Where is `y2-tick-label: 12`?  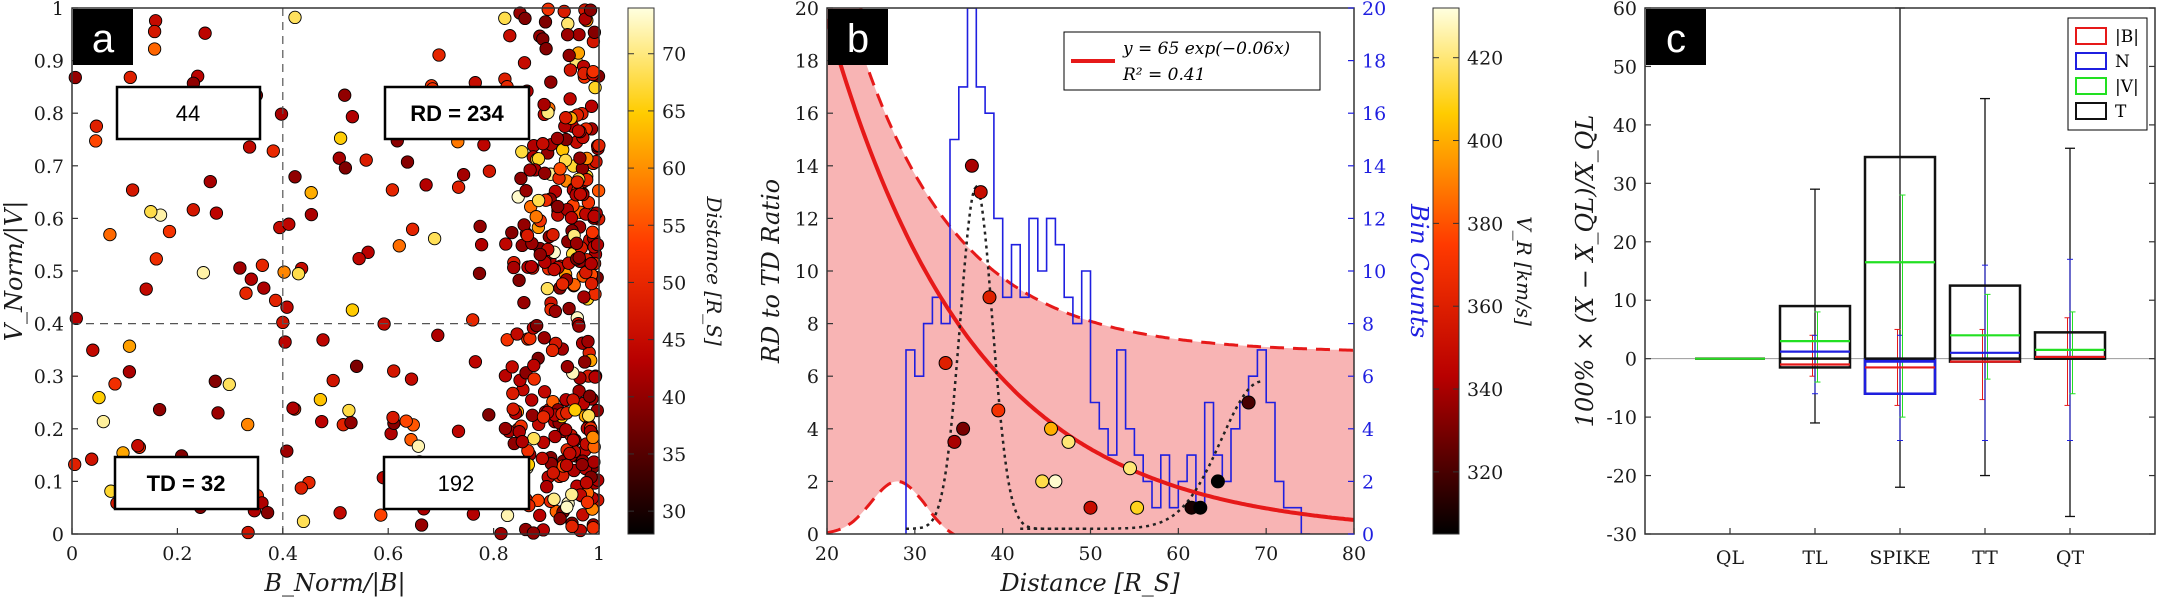 y2-tick-label: 12 is located at coordinates (1374, 219).